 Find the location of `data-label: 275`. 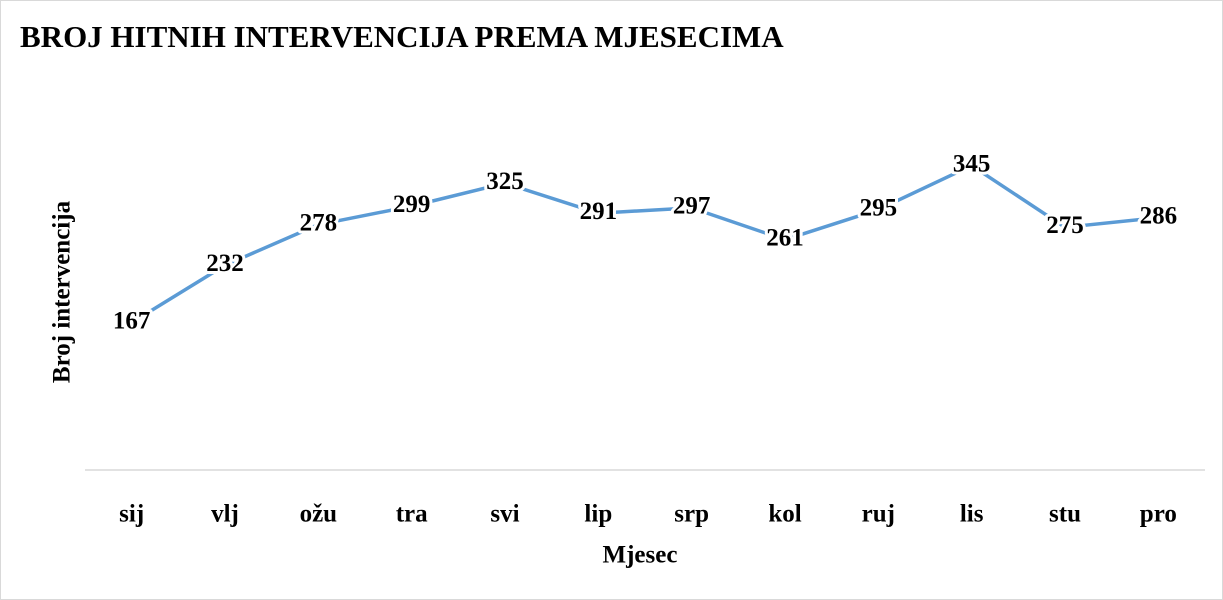

data-label: 275 is located at coordinates (1065, 225).